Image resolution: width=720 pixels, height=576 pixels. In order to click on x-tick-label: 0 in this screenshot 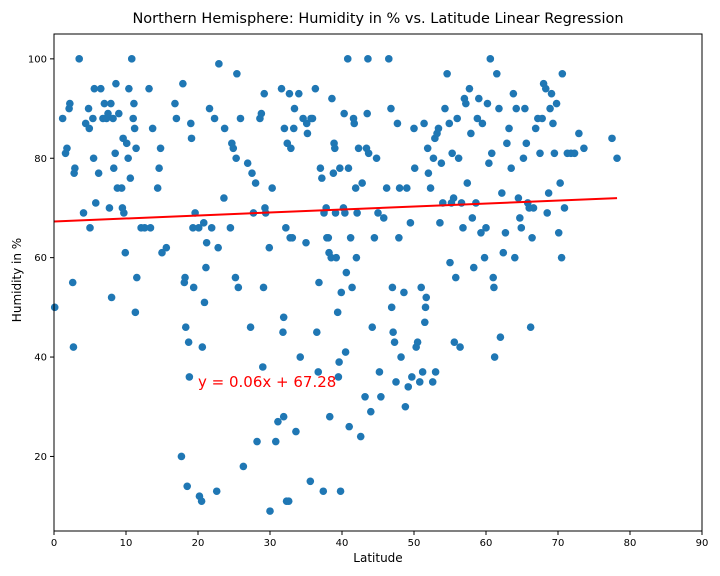, I will do `click(54, 543)`.